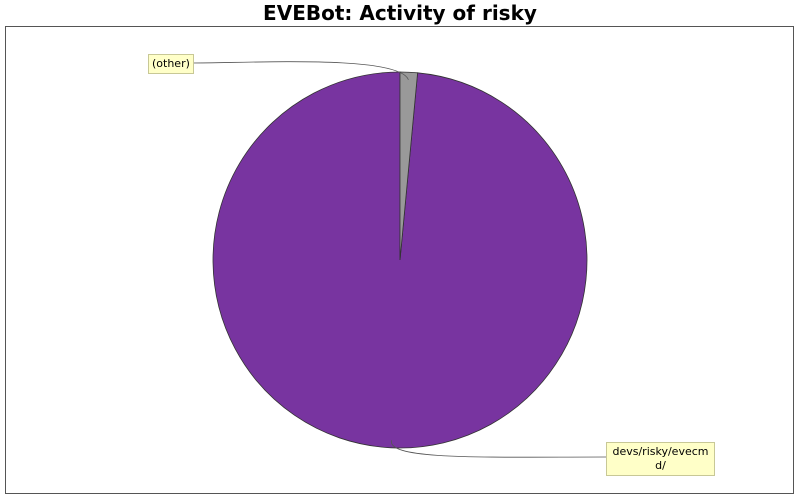 This screenshot has height=500, width=800. What do you see at coordinates (660, 459) in the screenshot?
I see `slice-label-devs-risky-evecmd: devs/risky/evecmd/` at bounding box center [660, 459].